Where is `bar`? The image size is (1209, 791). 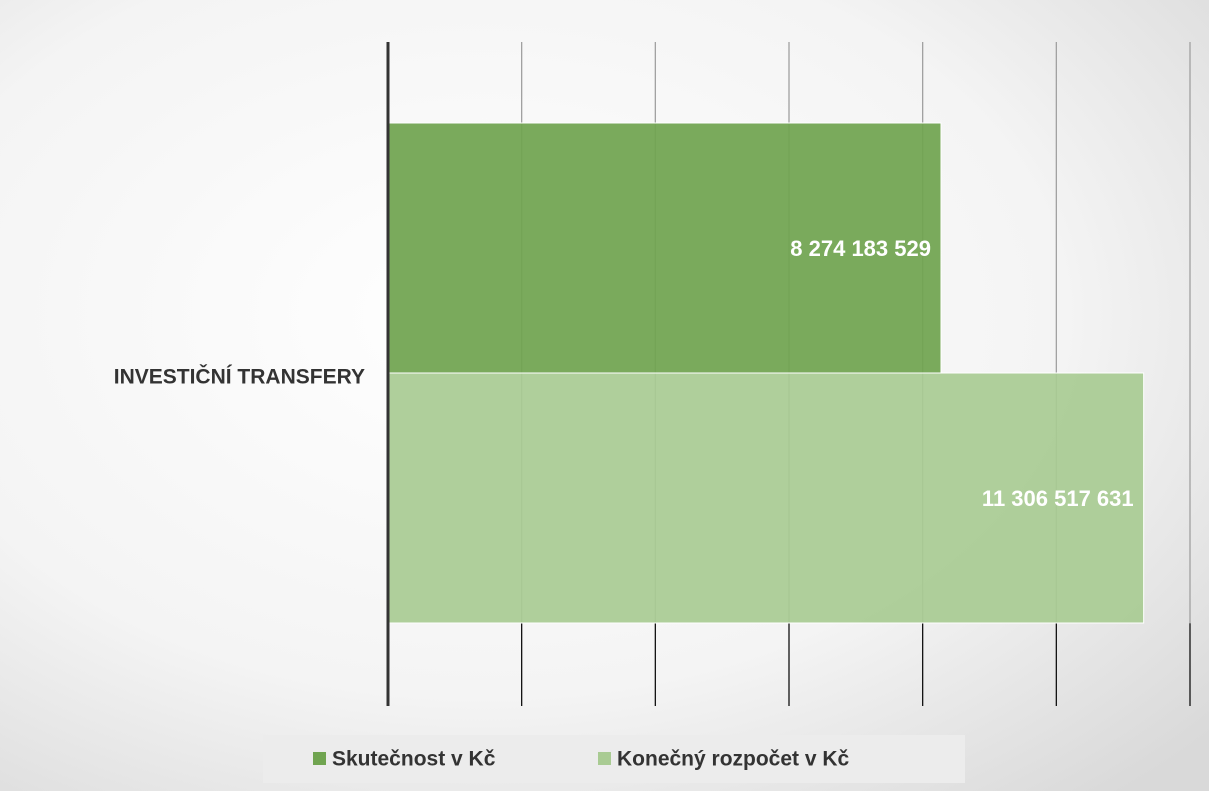
bar is located at coordinates (664, 248).